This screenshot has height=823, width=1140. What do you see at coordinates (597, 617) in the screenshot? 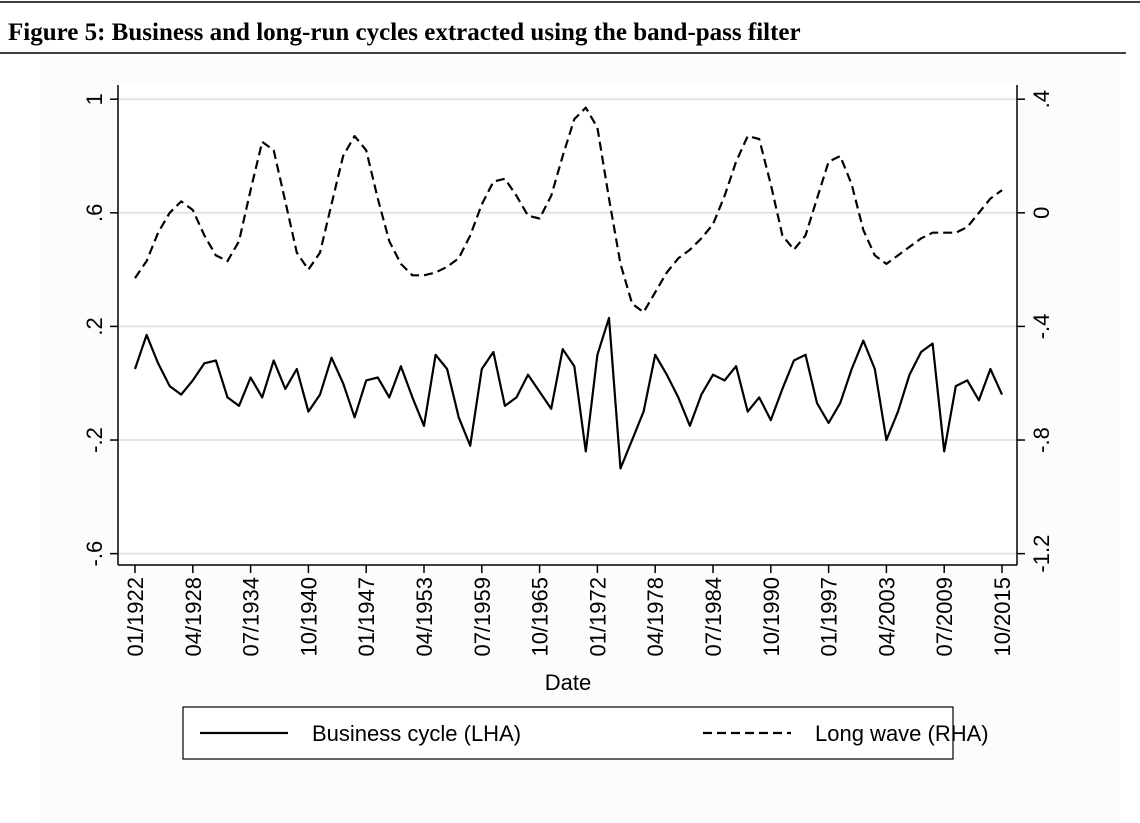
I see `x-tick-label: 01/1972` at bounding box center [597, 617].